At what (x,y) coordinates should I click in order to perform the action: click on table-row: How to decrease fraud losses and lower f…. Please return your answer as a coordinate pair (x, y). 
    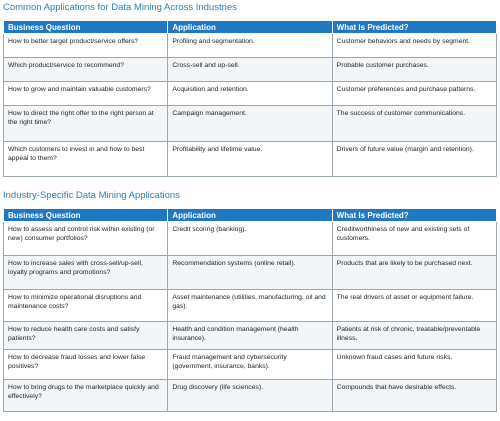
    Looking at the image, I should click on (250, 364).